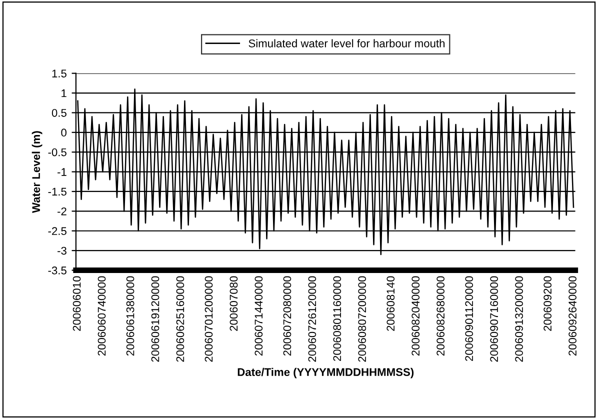  What do you see at coordinates (362, 319) in the screenshot?
I see `x-tick-label: 20060807200000` at bounding box center [362, 319].